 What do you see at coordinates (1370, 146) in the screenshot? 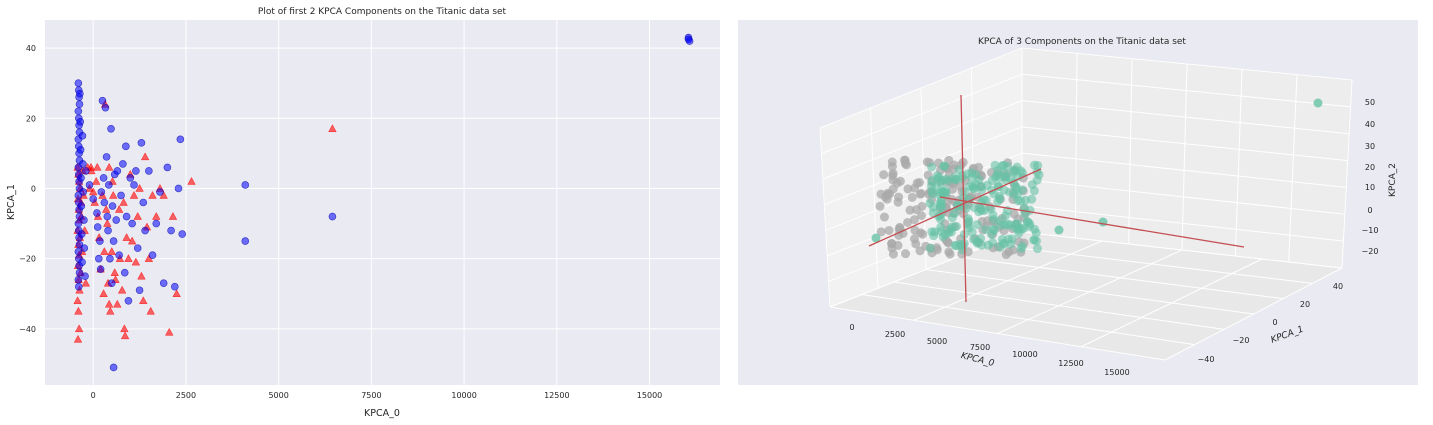
I see `z-tick-label: 30` at bounding box center [1370, 146].